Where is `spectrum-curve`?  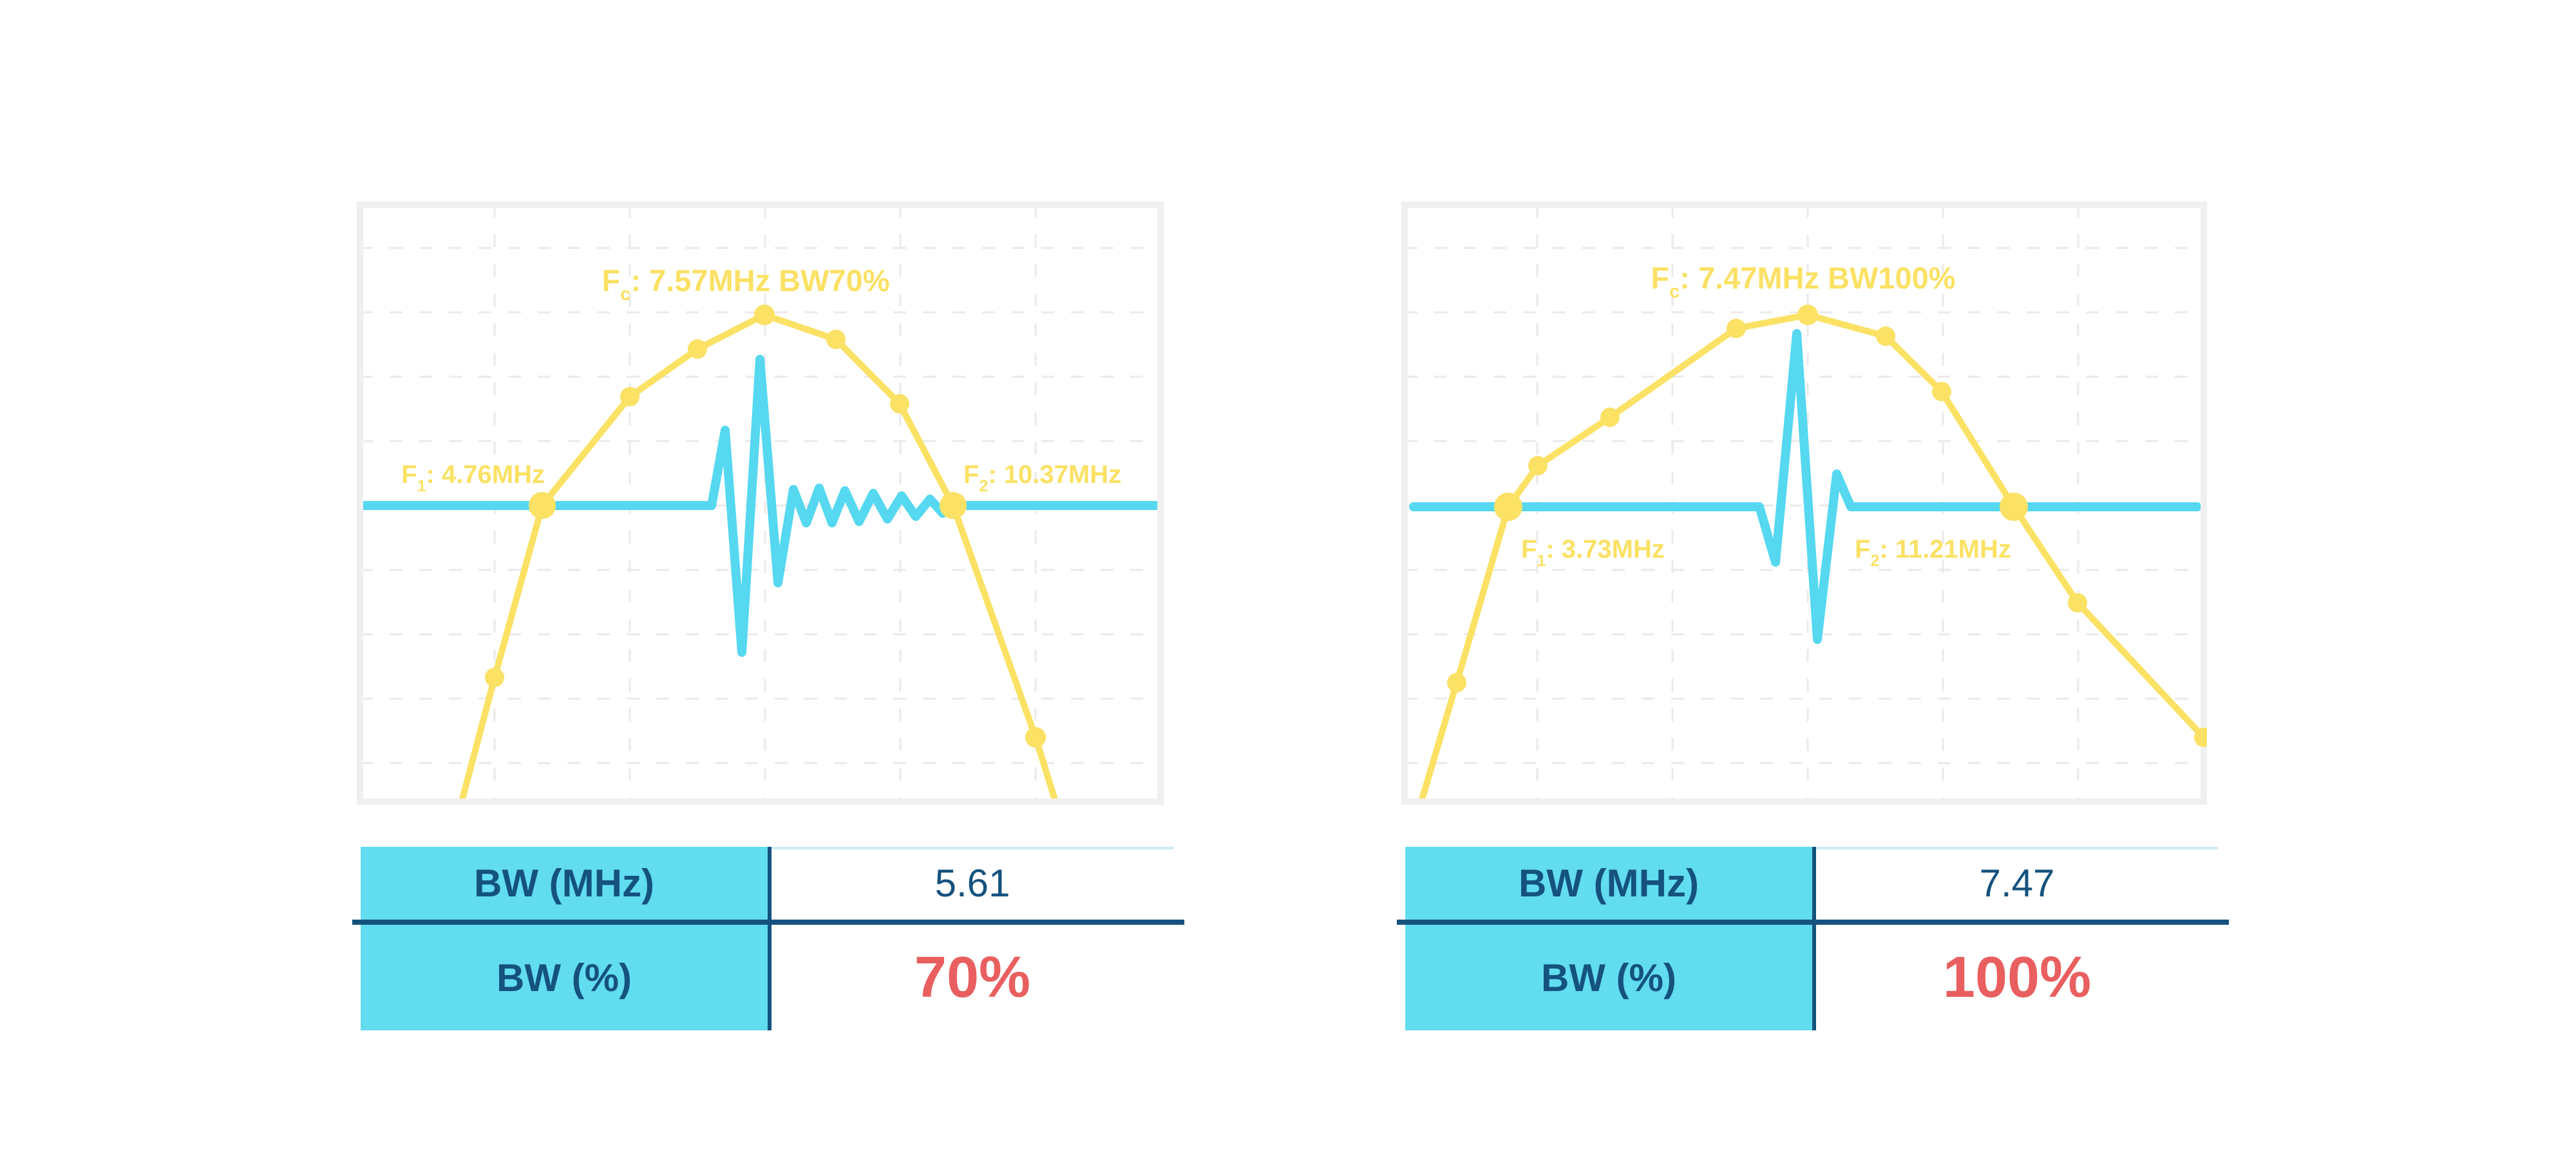 spectrum-curve is located at coordinates (1812, 558).